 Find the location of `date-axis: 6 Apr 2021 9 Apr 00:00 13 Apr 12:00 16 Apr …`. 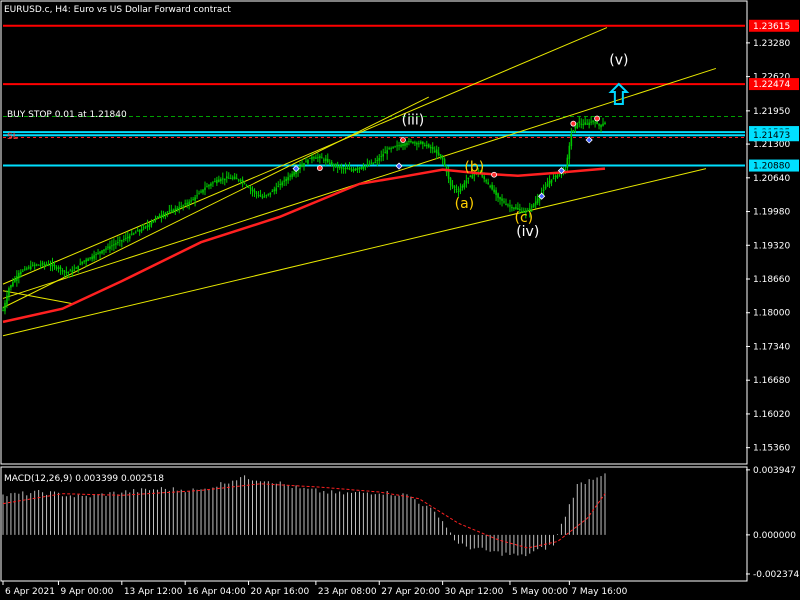

date-axis: 6 Apr 2021 9 Apr 00:00 13 Apr 12:00 16 Apr … is located at coordinates (315, 589).